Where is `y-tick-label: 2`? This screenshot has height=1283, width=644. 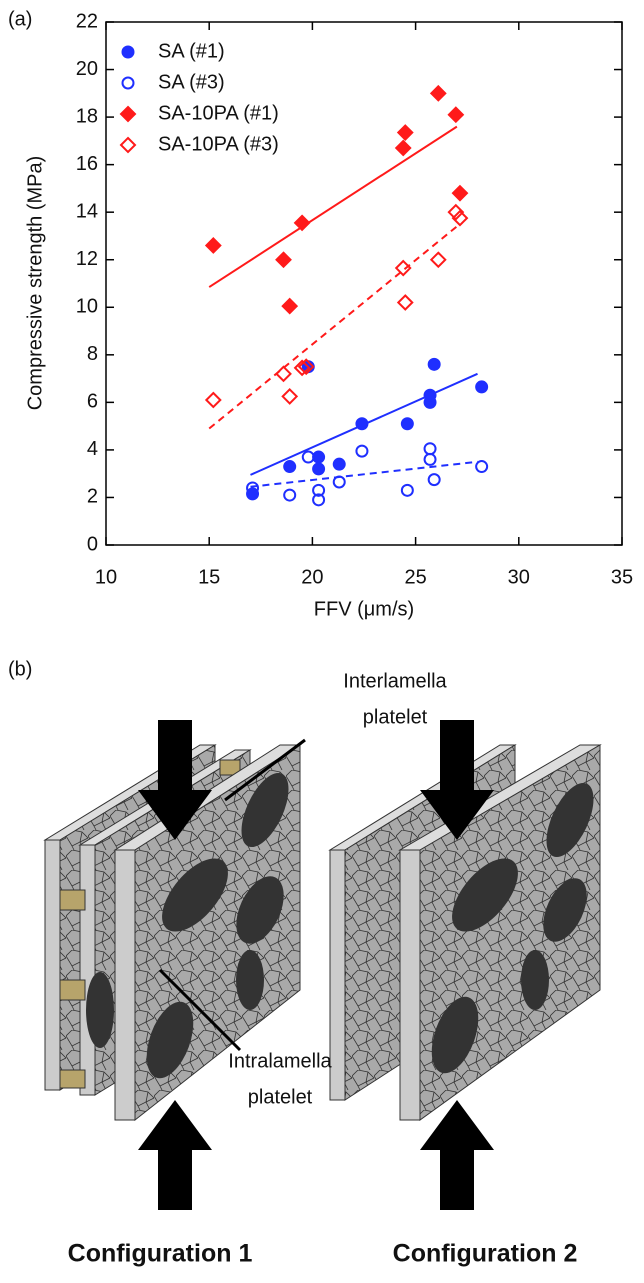
y-tick-label: 2 is located at coordinates (92, 497).